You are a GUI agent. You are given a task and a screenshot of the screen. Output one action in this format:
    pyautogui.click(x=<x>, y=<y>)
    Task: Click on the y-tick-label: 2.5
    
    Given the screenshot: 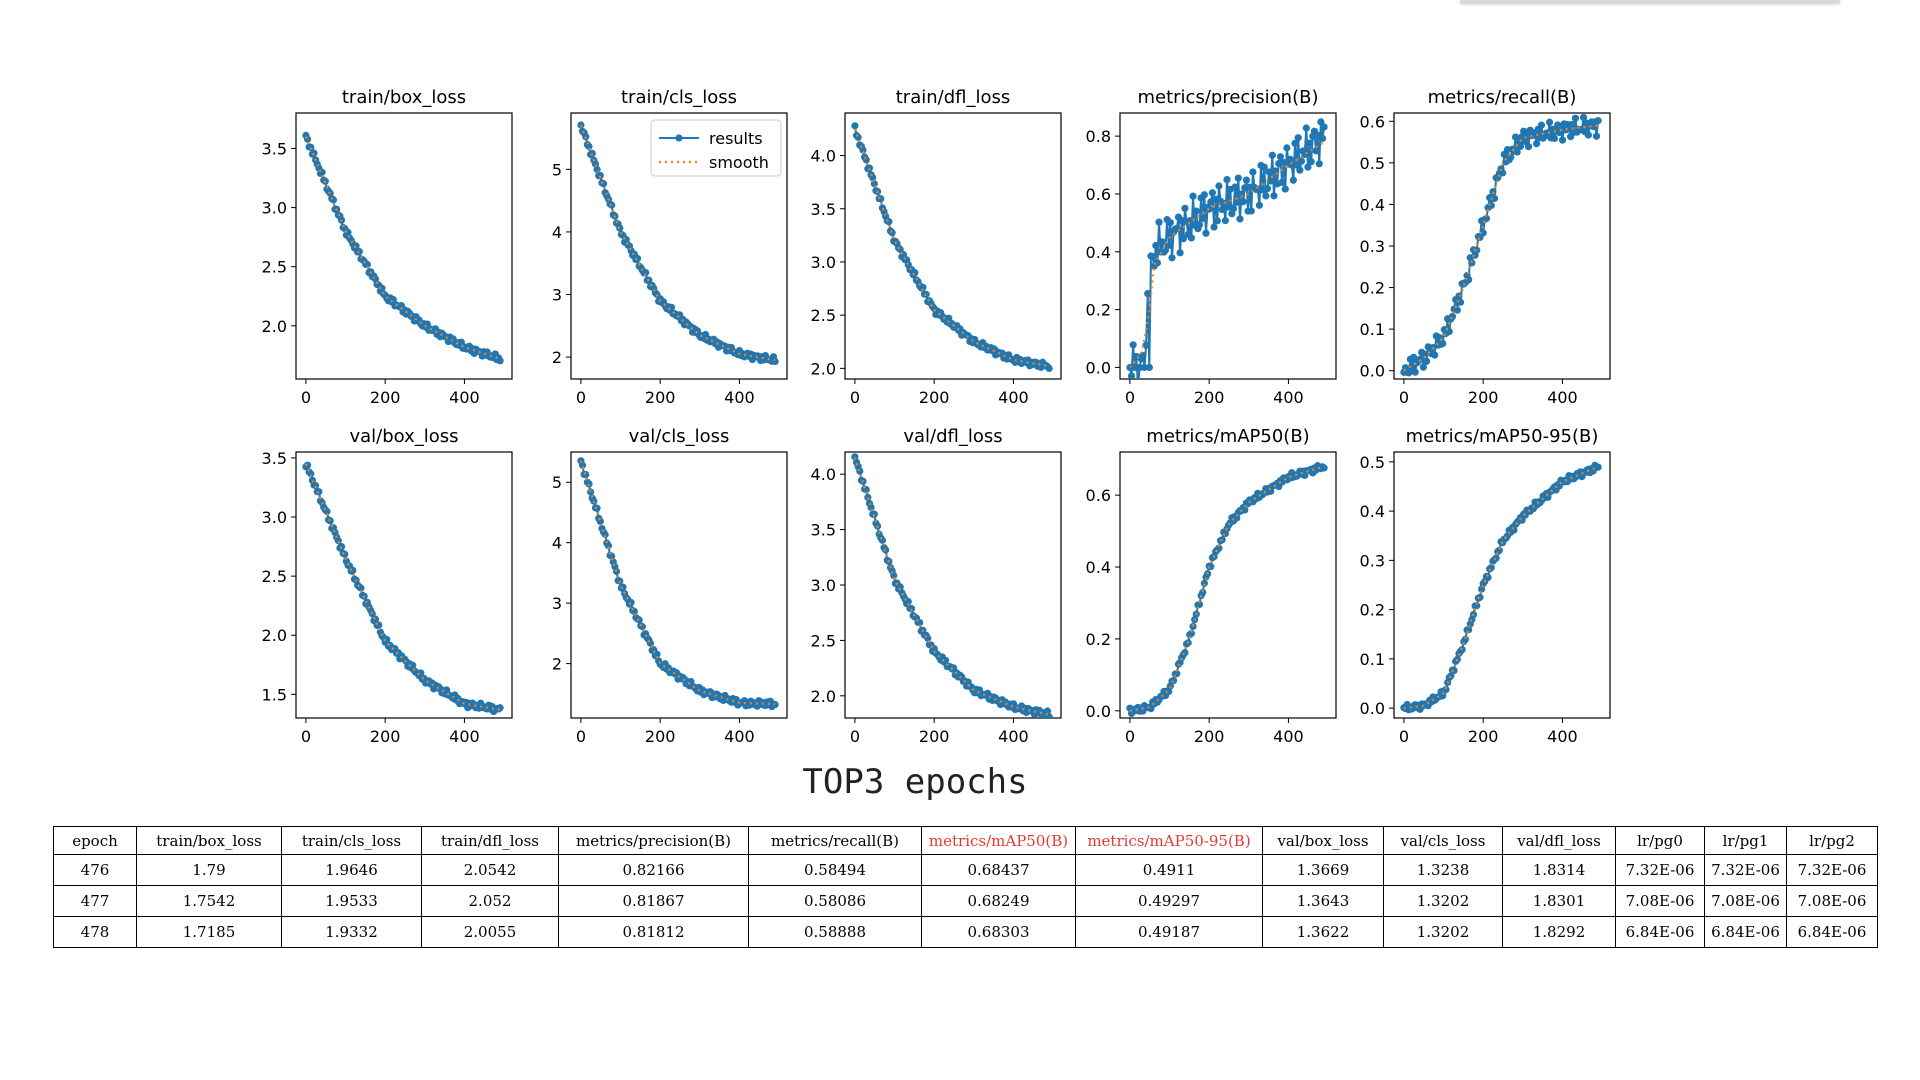 What is the action you would take?
    pyautogui.click(x=823, y=315)
    